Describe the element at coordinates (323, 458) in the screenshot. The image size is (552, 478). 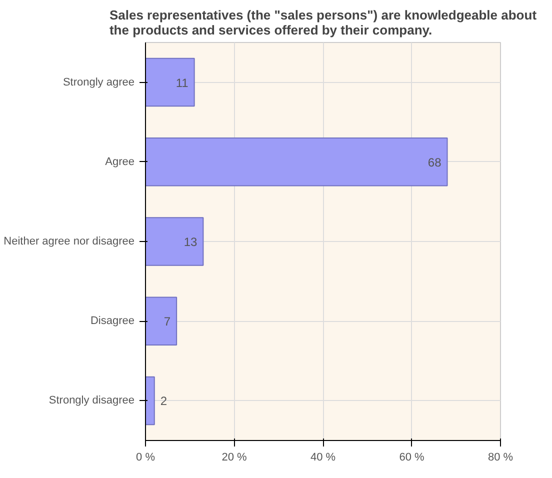
I see `x-tick-label: 40 %` at that location.